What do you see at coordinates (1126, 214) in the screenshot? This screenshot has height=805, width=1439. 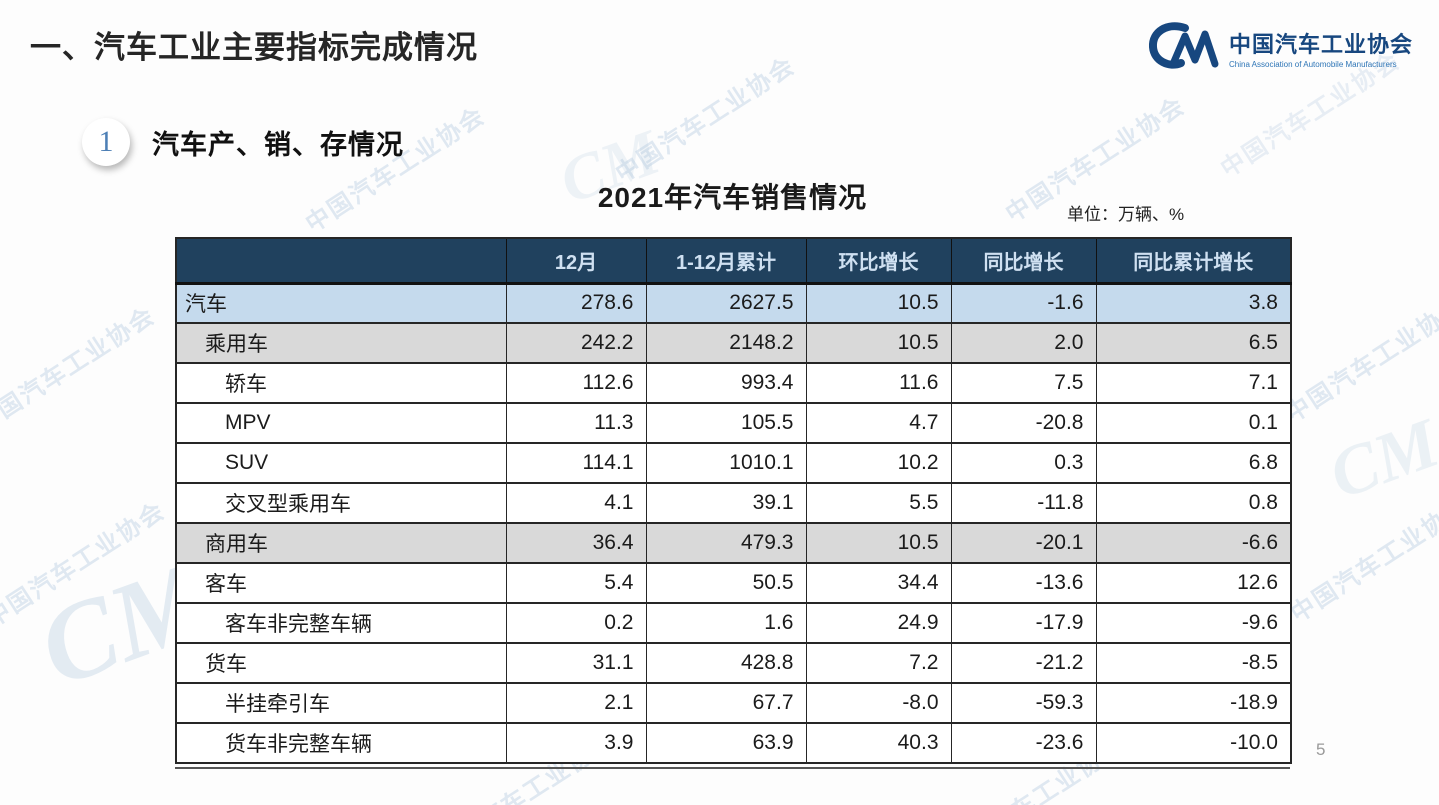 I see `unit-note: 单位：万辆、%` at bounding box center [1126, 214].